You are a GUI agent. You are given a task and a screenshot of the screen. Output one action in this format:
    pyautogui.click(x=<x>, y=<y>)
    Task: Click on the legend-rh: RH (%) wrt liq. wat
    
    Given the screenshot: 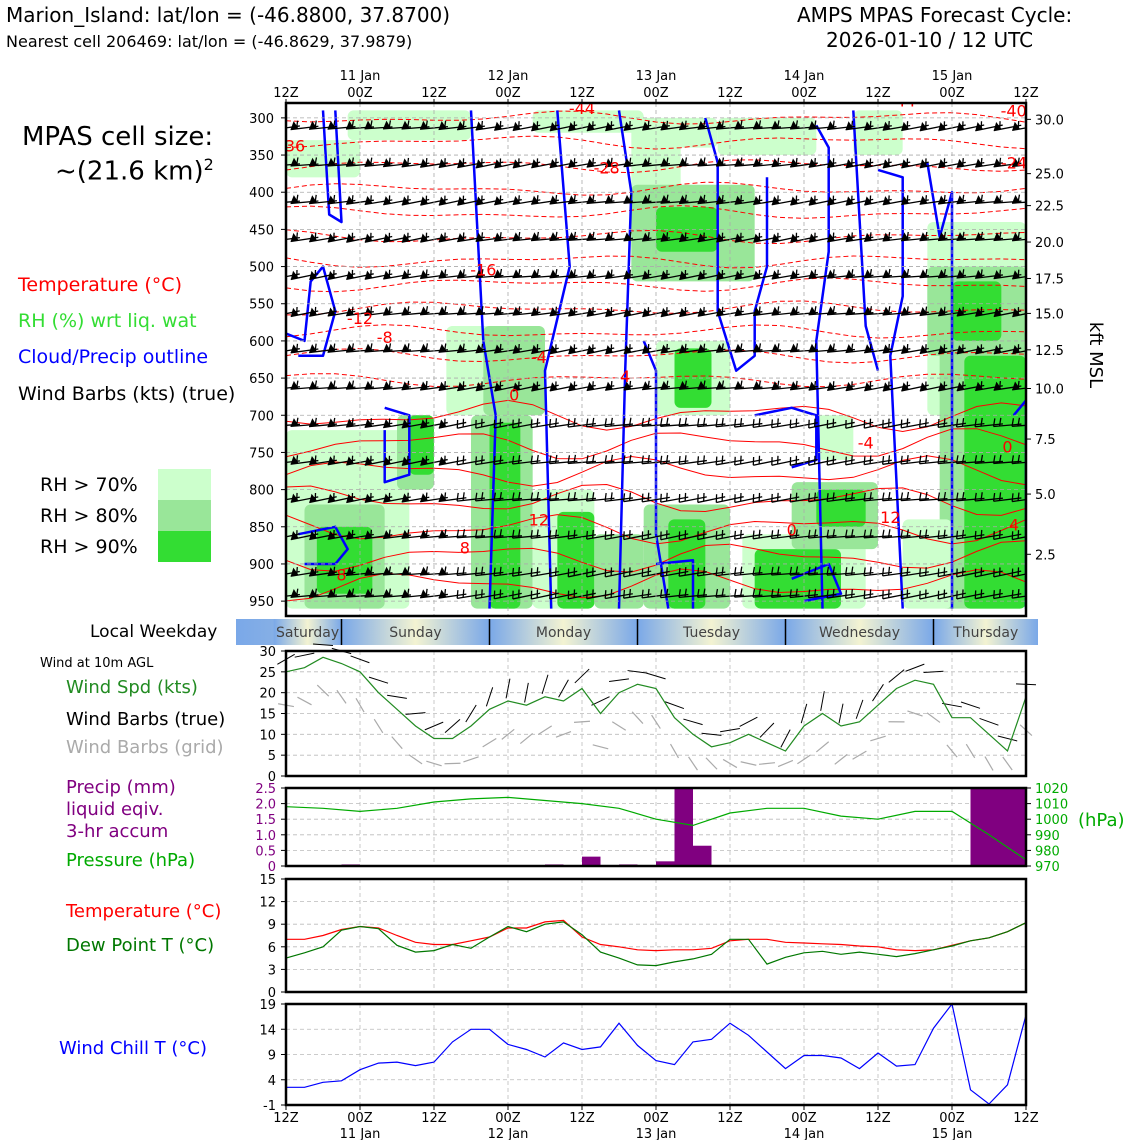 What is the action you would take?
    pyautogui.click(x=107, y=321)
    